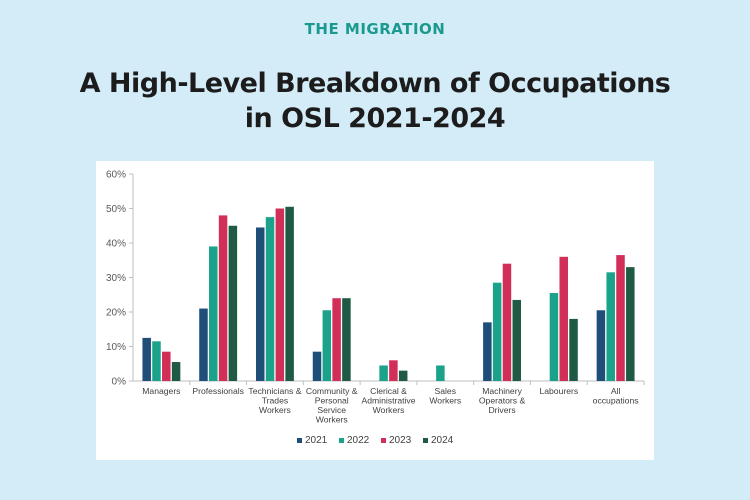 The width and height of the screenshot is (750, 500). I want to click on legend-label: 2023, so click(400, 440).